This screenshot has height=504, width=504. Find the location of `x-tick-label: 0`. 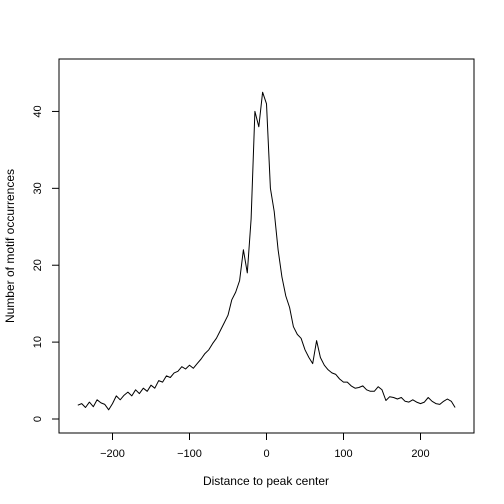

x-tick-label: 0 is located at coordinates (266, 454).